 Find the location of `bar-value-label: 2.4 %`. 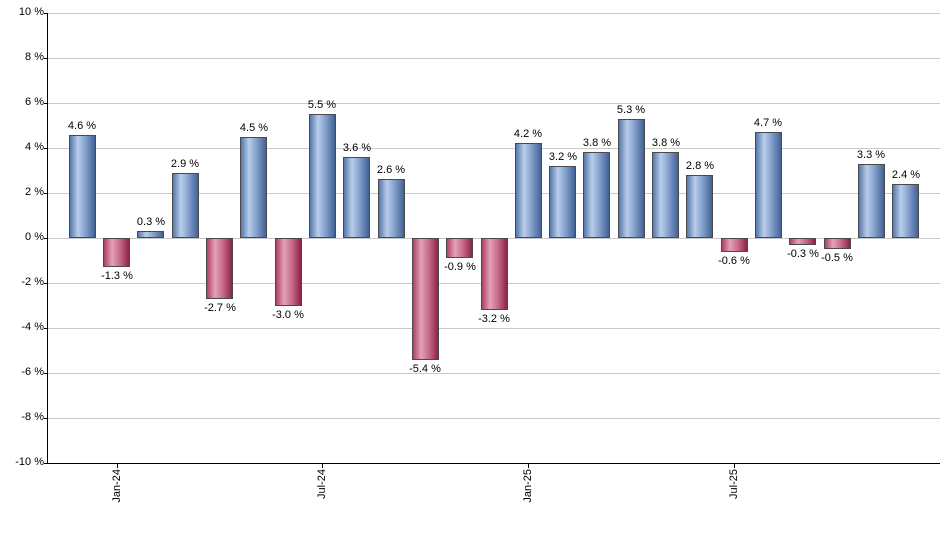

bar-value-label: 2.4 % is located at coordinates (906, 175).